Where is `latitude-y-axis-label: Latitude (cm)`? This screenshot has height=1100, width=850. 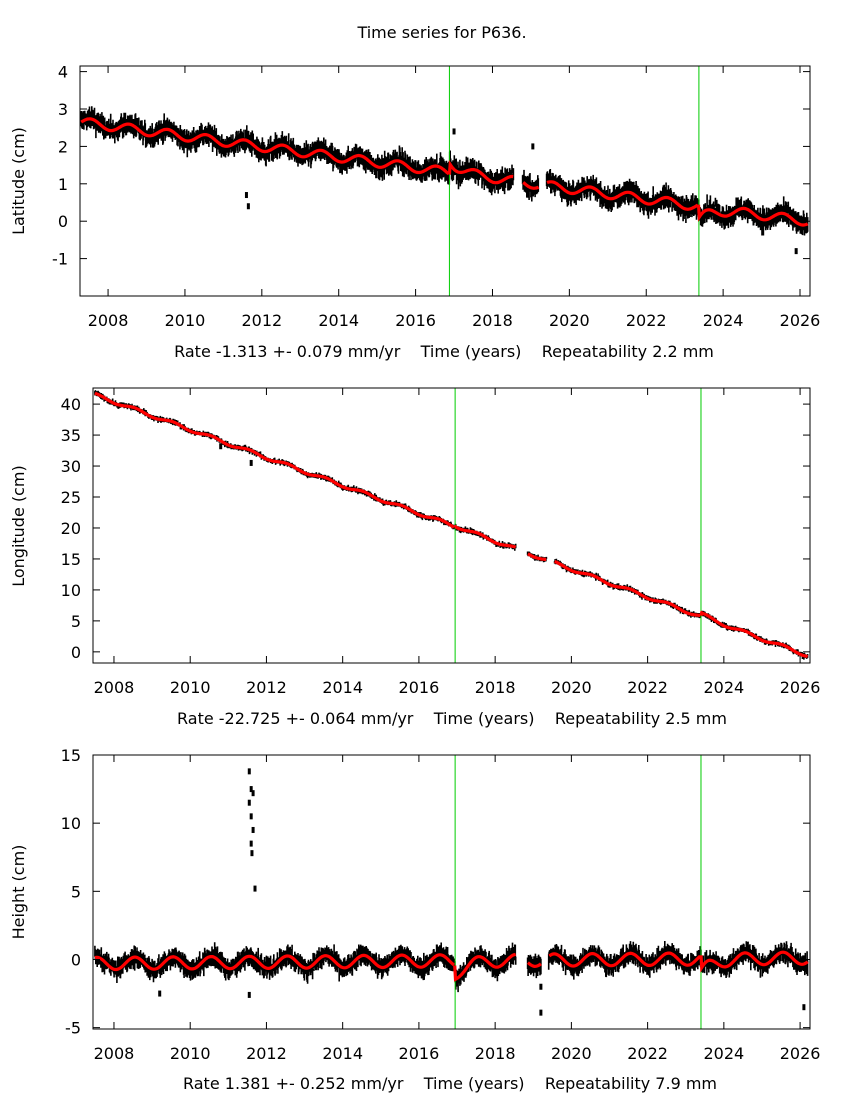
latitude-y-axis-label: Latitude (cm) is located at coordinates (18, 181).